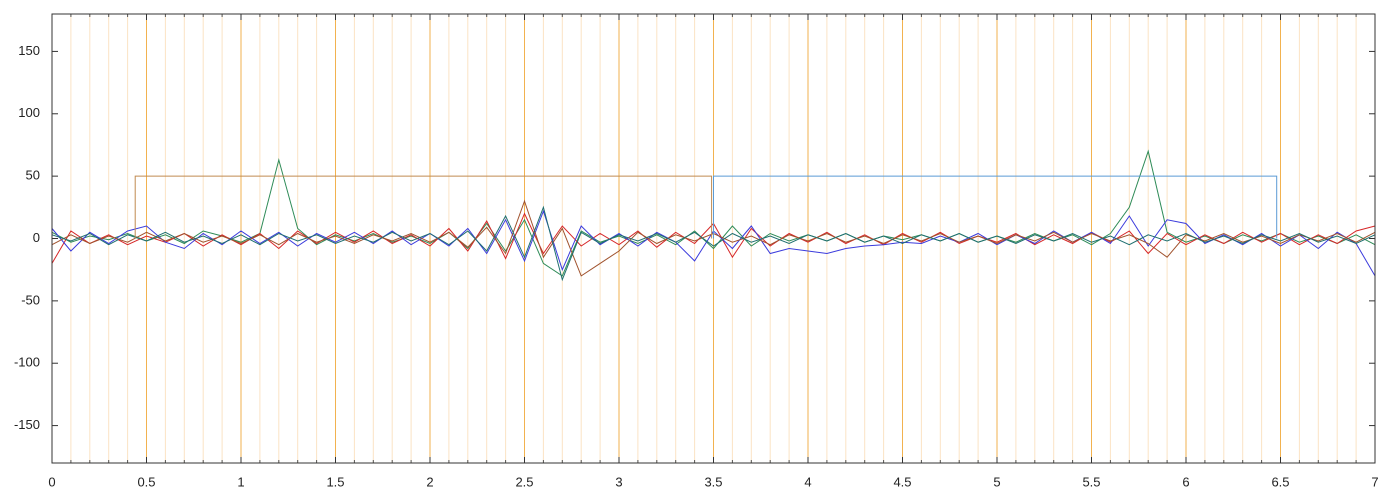 This screenshot has height=500, width=1400. Describe the element at coordinates (807, 481) in the screenshot. I see `x-tick-label: 4` at that location.